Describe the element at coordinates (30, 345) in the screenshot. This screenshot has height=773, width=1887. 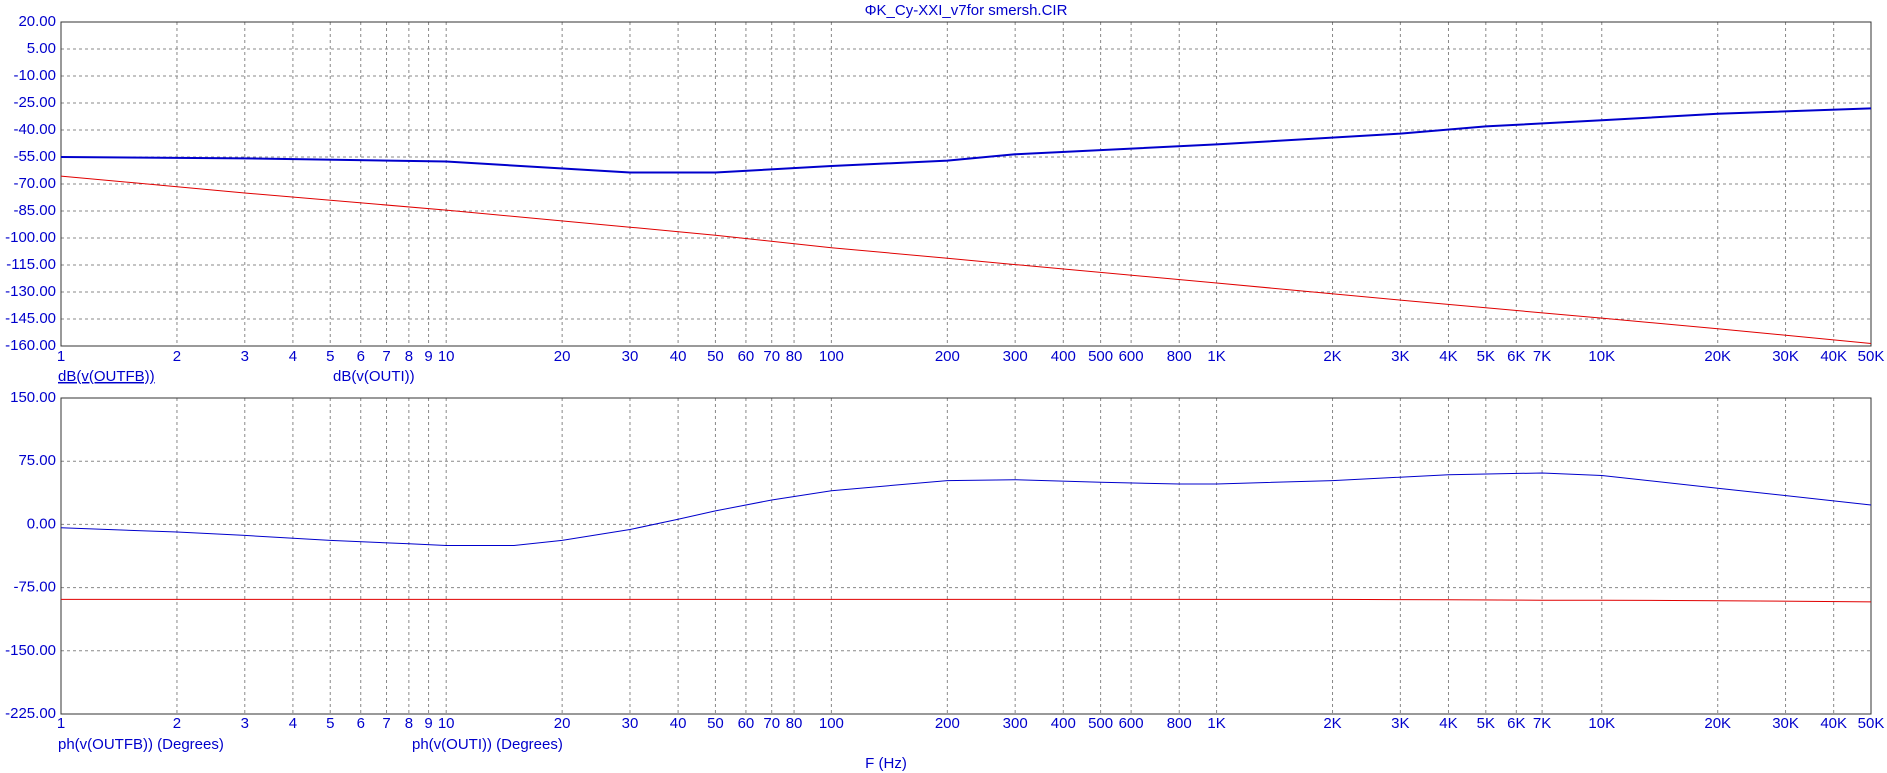
I see `y-tick-label: -160.00` at that location.